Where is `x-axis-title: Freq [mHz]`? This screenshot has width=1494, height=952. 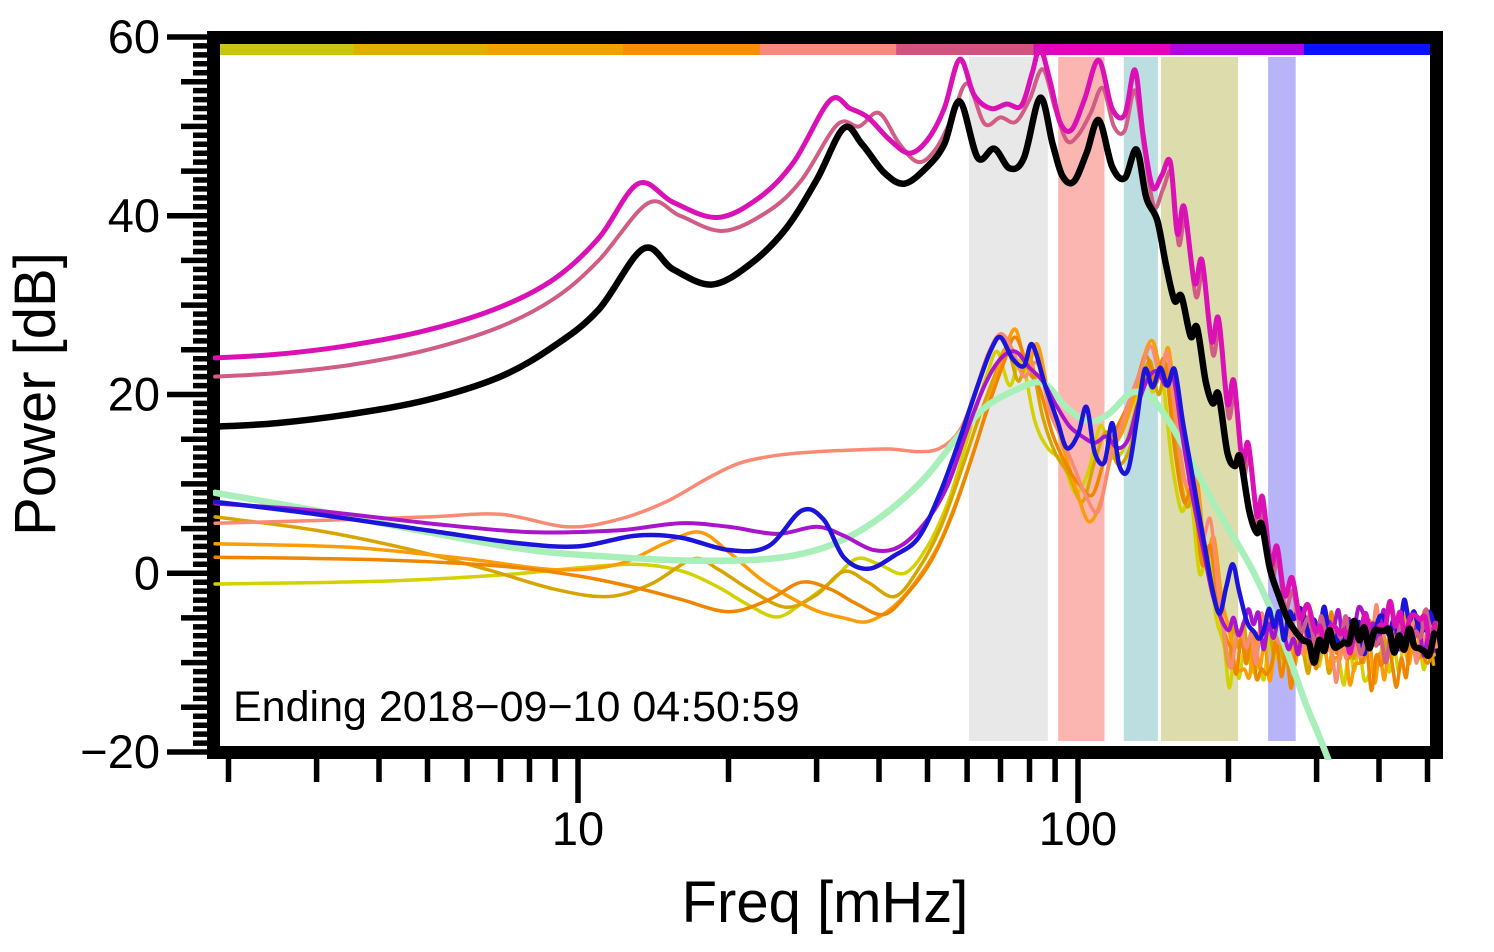
x-axis-title: Freq [mHz] is located at coordinates (825, 902).